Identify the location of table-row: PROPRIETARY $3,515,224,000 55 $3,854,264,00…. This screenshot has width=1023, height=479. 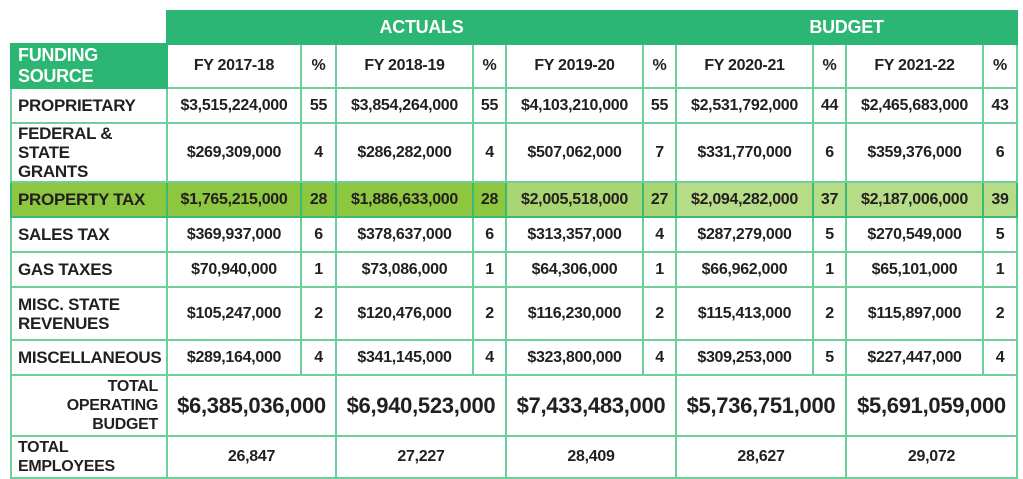
(514, 105).